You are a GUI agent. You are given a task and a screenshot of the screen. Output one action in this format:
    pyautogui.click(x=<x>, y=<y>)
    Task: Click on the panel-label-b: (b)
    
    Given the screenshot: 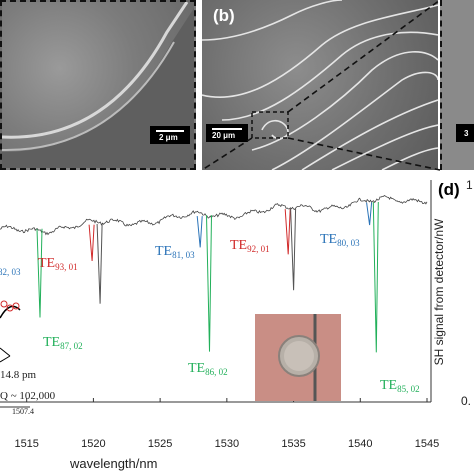 What is the action you would take?
    pyautogui.click(x=224, y=15)
    